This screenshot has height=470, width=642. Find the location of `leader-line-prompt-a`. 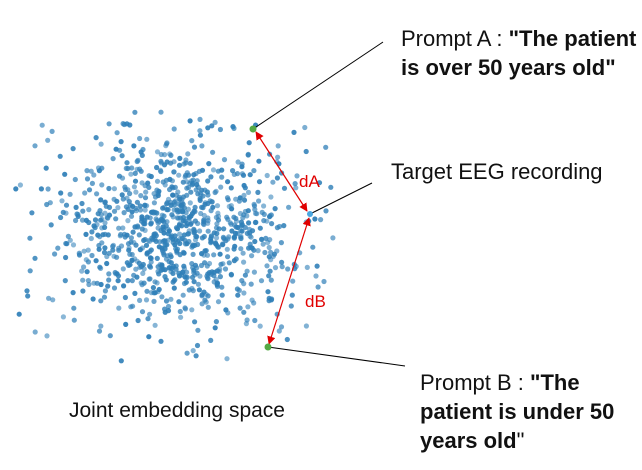

leader-line-prompt-a is located at coordinates (318, 85).